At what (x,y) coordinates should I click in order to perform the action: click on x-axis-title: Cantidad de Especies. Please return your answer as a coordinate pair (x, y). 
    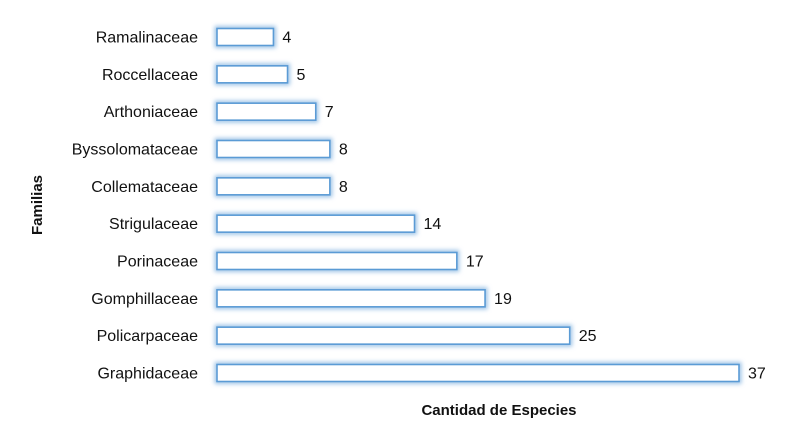
    Looking at the image, I should click on (498, 410).